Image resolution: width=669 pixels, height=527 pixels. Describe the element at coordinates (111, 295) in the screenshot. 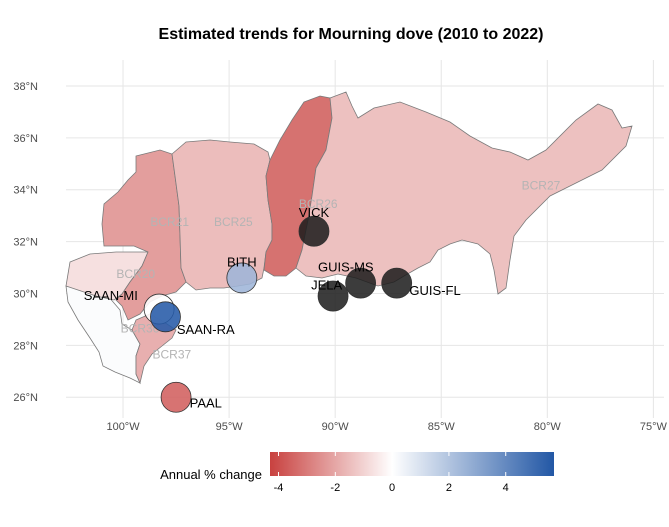

I see `site-label: SAAN-MI` at that location.